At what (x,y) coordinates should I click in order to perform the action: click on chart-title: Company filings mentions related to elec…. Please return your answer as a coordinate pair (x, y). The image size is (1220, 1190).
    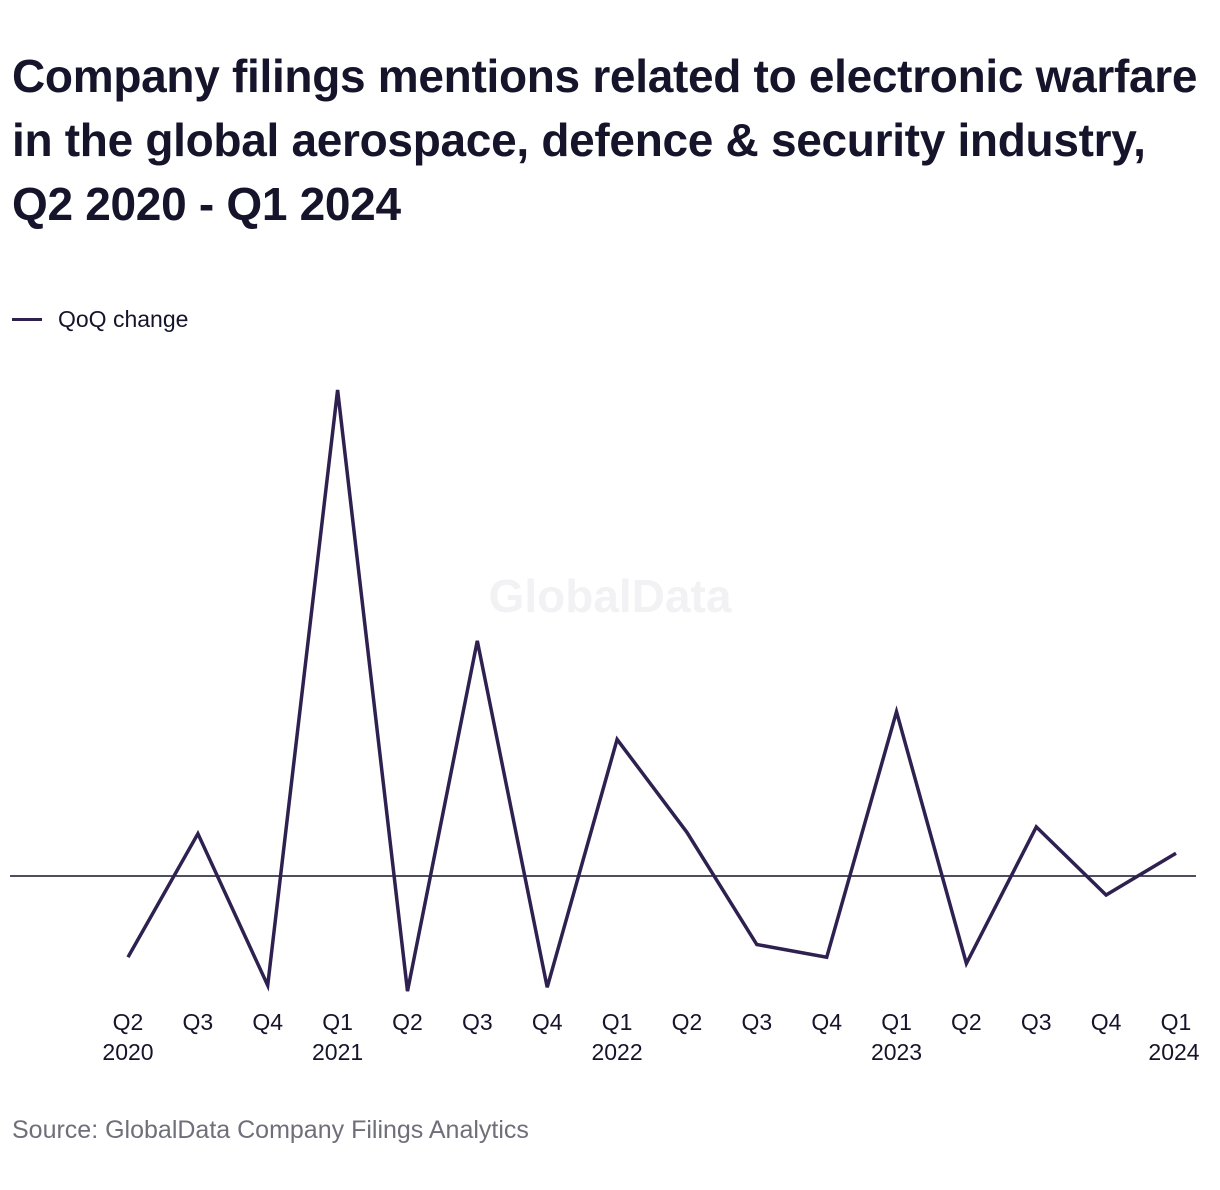
    Looking at the image, I should click on (605, 140).